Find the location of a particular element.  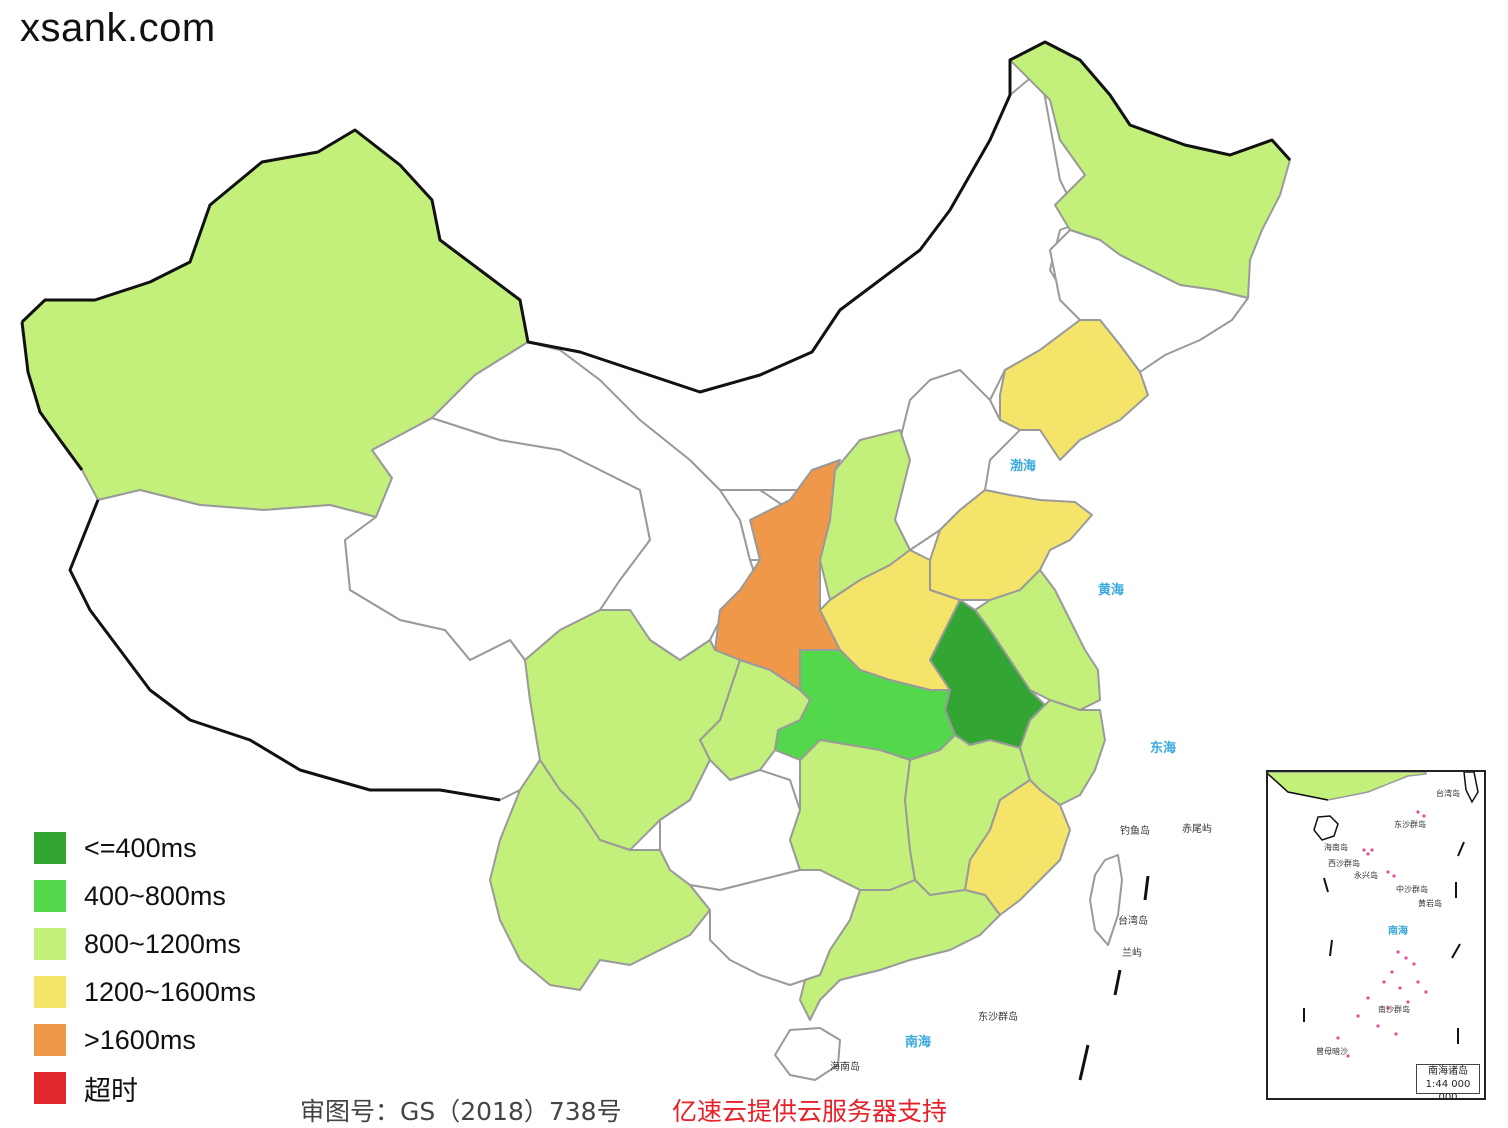

legend-label: 超时 is located at coordinates (111, 1090).